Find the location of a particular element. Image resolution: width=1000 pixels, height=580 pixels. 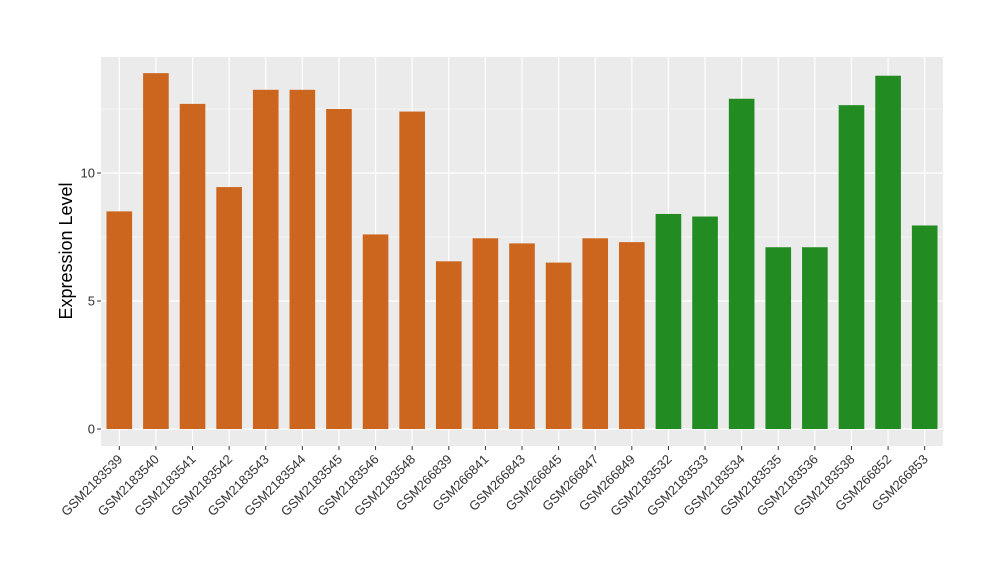

bar-GSM2183534 is located at coordinates (741, 263).